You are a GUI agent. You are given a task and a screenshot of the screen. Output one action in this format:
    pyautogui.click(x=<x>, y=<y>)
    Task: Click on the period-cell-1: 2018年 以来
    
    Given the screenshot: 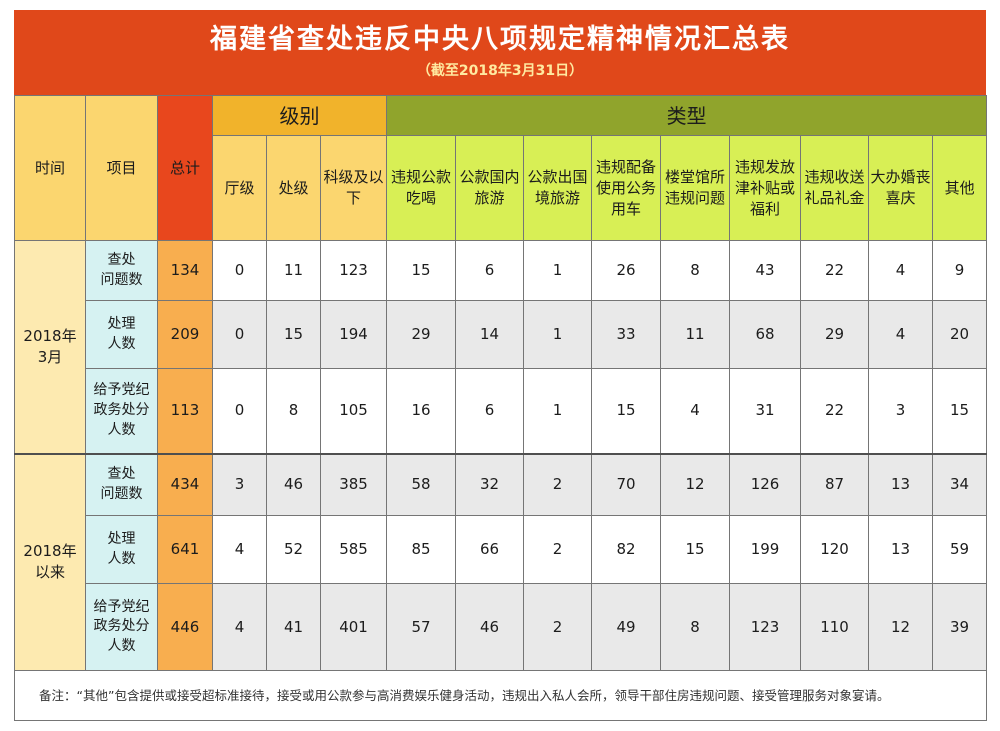 What is the action you would take?
    pyautogui.click(x=50, y=561)
    